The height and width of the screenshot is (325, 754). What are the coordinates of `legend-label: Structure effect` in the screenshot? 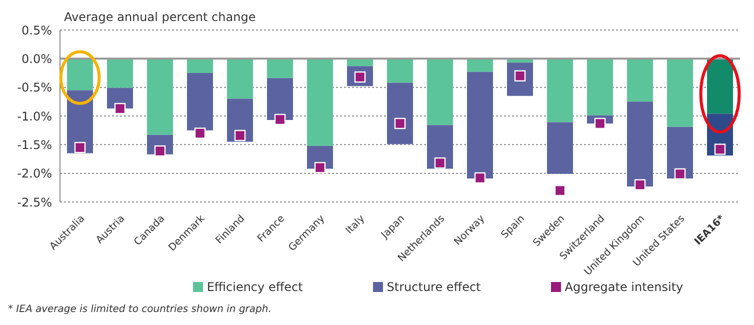 It's located at (433, 287).